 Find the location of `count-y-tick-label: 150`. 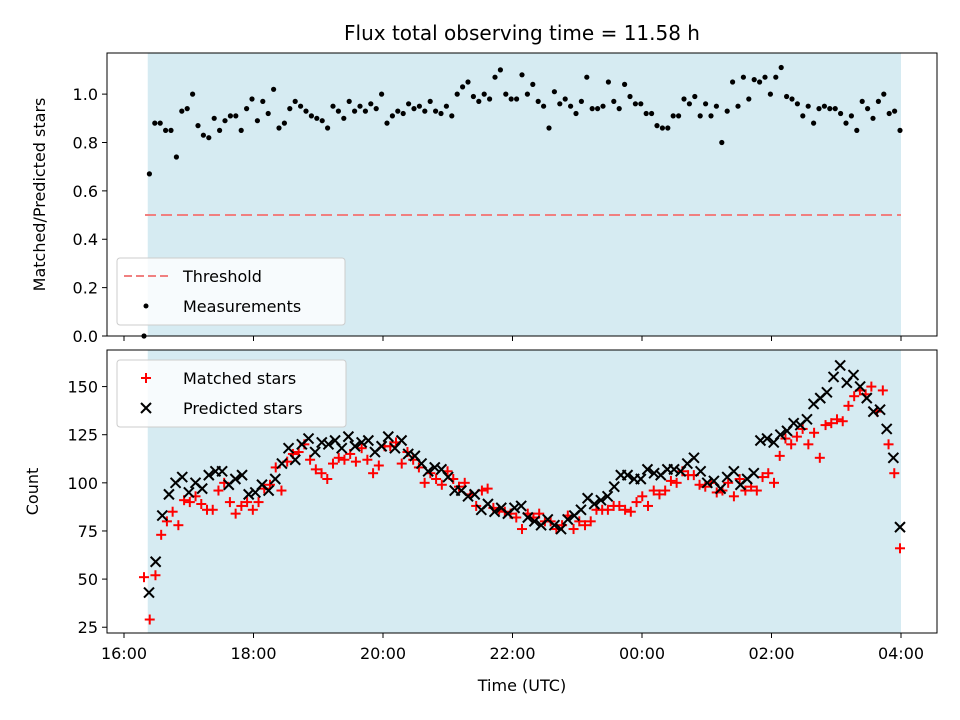

count-y-tick-label: 150 is located at coordinates (82, 387).